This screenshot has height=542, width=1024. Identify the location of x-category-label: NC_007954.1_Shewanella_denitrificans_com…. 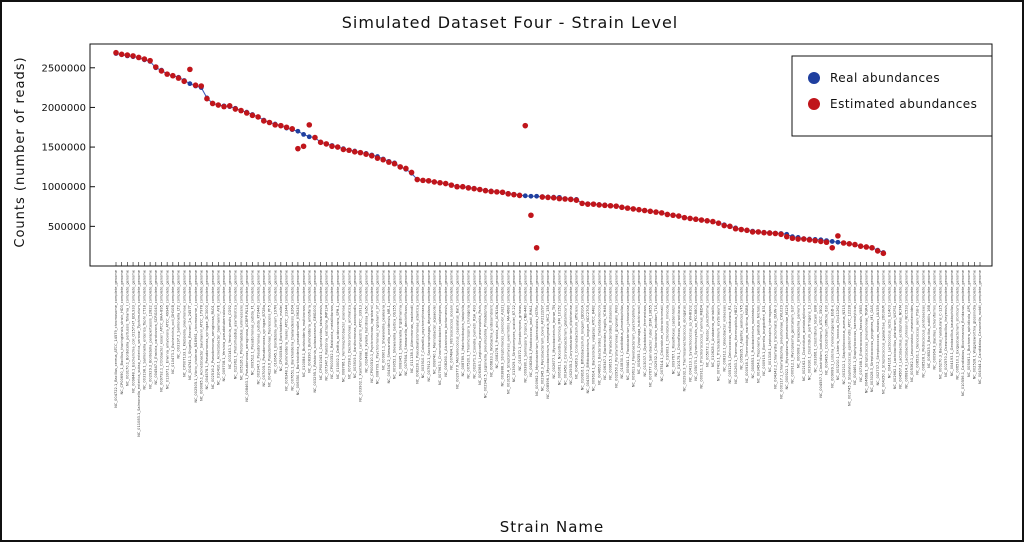
(406, 322).